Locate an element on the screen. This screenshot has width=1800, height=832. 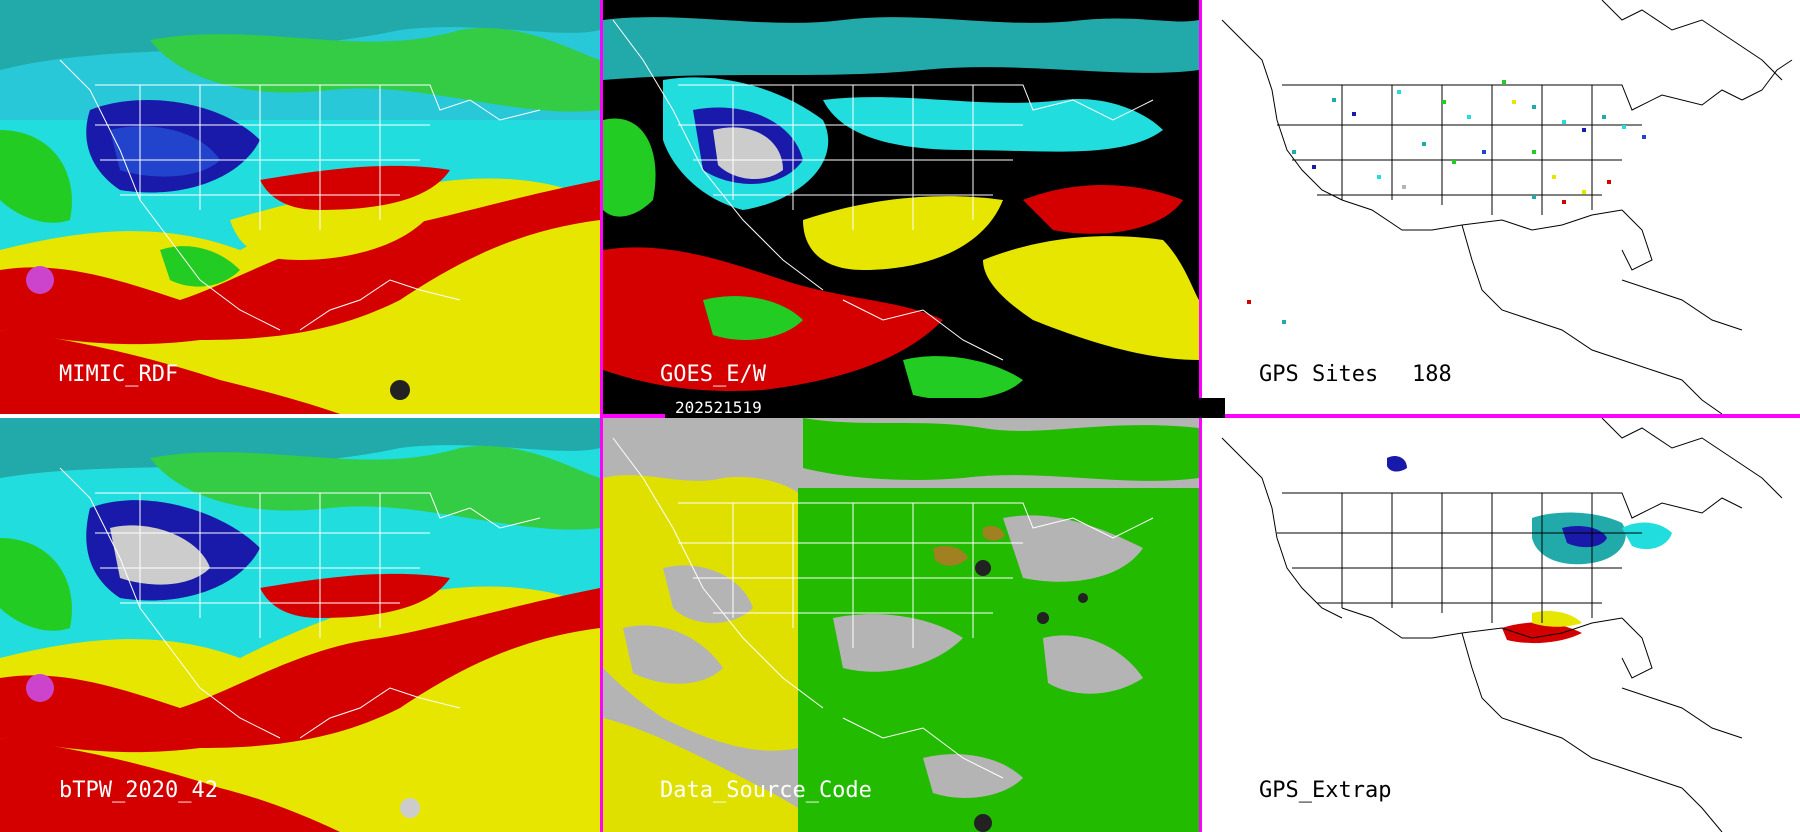
panel-label-btpw: bTPW_2020_42 is located at coordinates (138, 790).